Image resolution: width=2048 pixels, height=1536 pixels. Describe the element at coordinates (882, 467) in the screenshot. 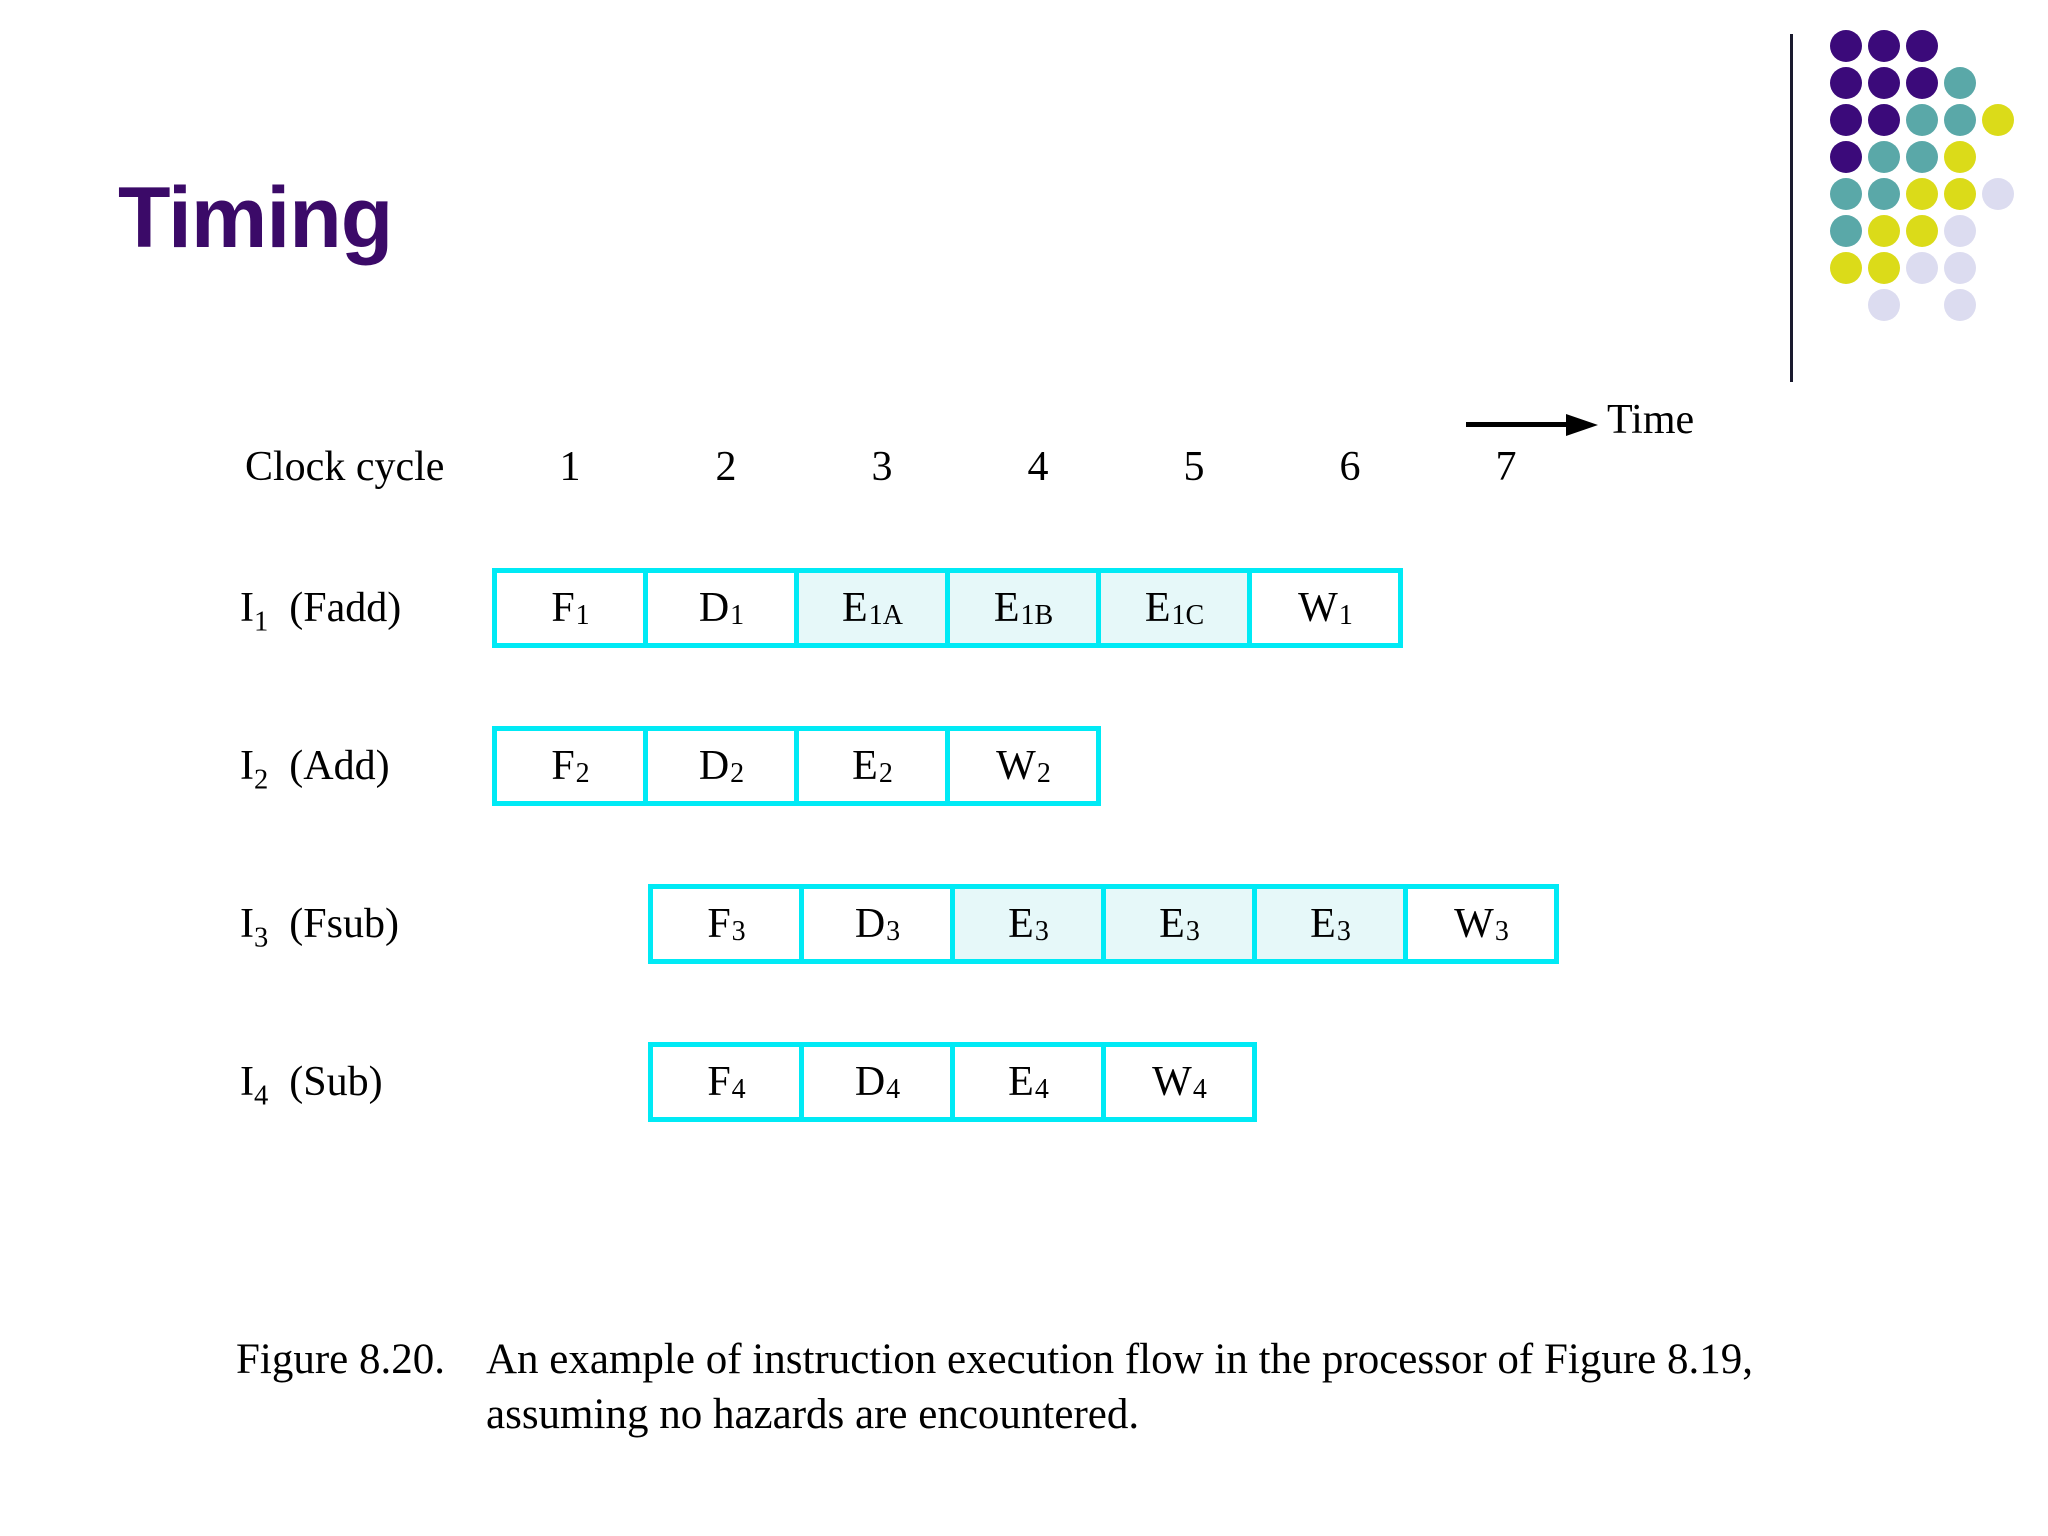

I see `cycle-number-3: 3` at that location.